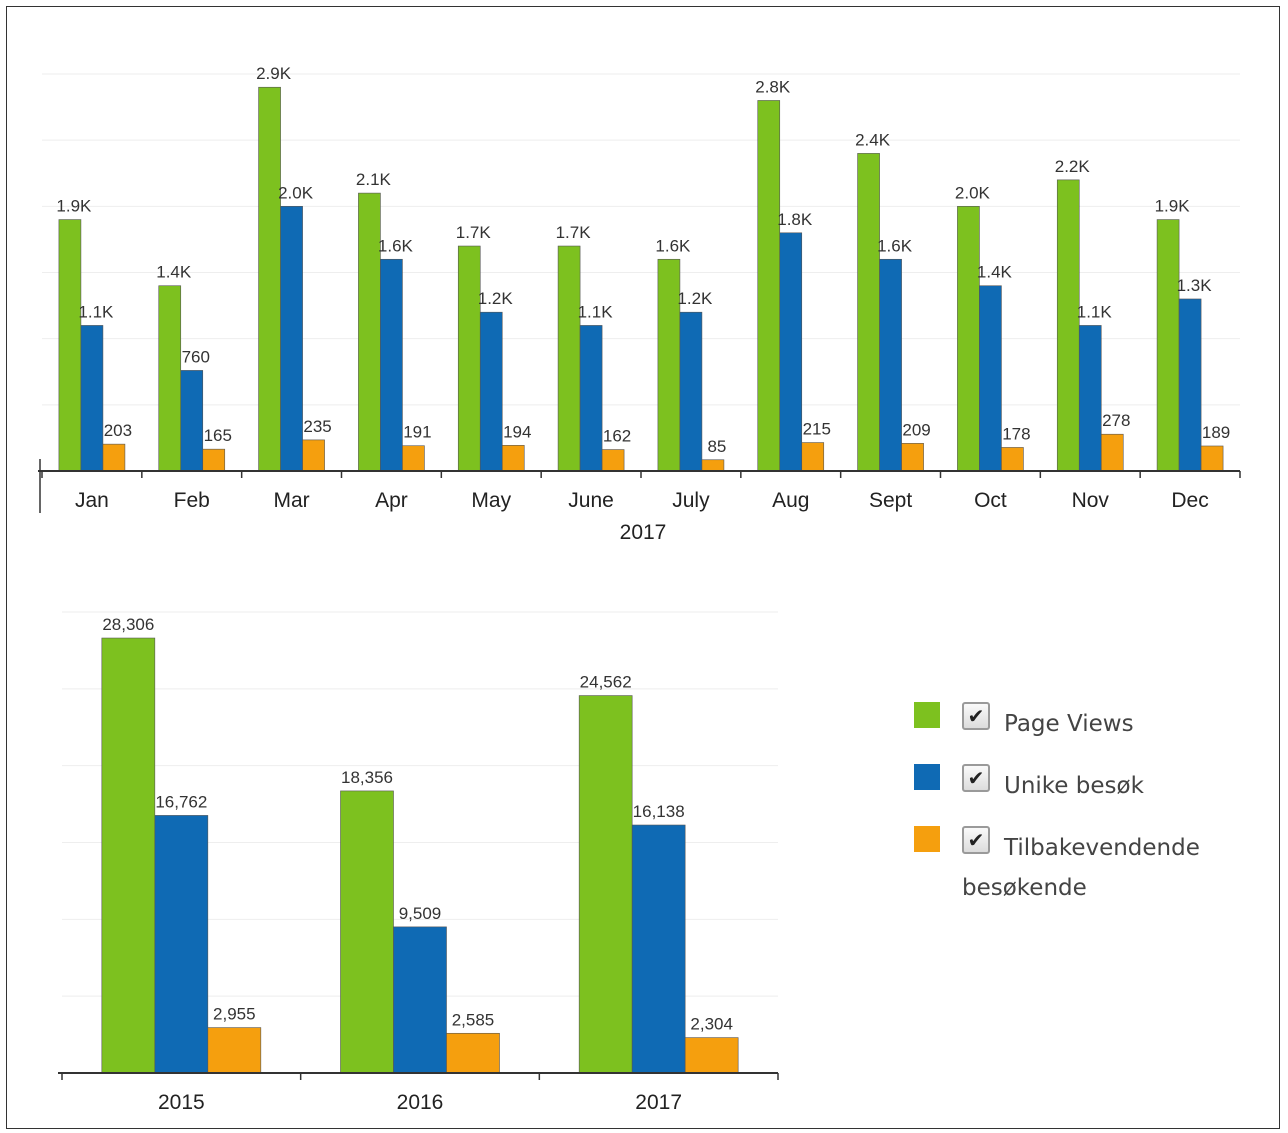 This screenshot has height=1133, width=1288. I want to click on x-tick-label: Sept, so click(890, 500).